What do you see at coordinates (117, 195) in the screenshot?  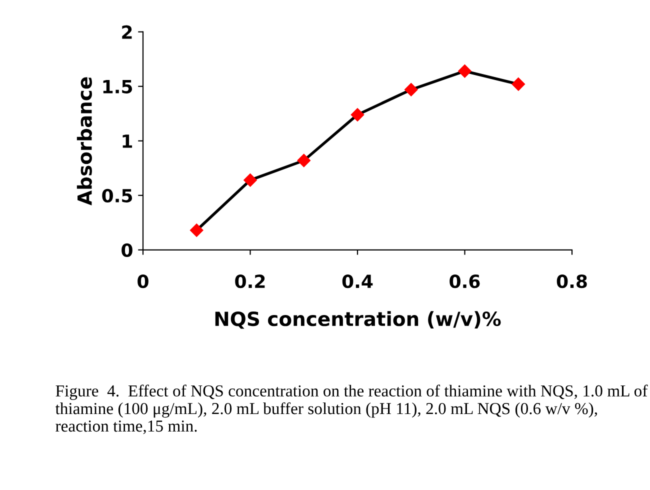 I see `y-tick-label: 0.5` at bounding box center [117, 195].